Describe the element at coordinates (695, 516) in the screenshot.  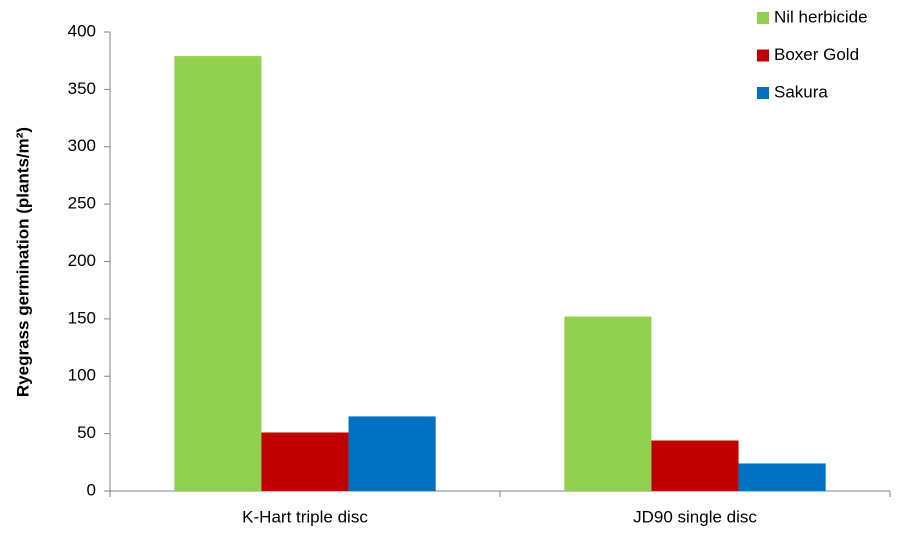
I see `x-tick-label: JD90 single disc` at that location.